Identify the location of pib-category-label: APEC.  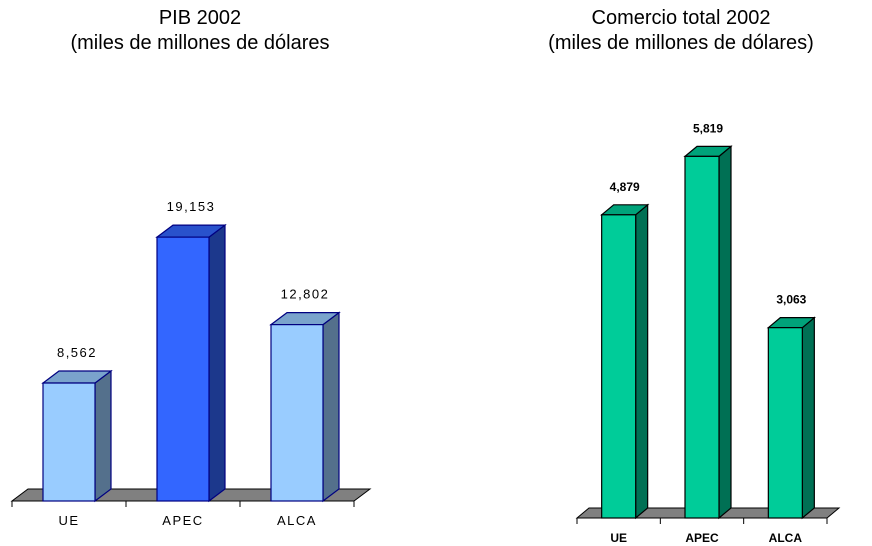
(182, 520).